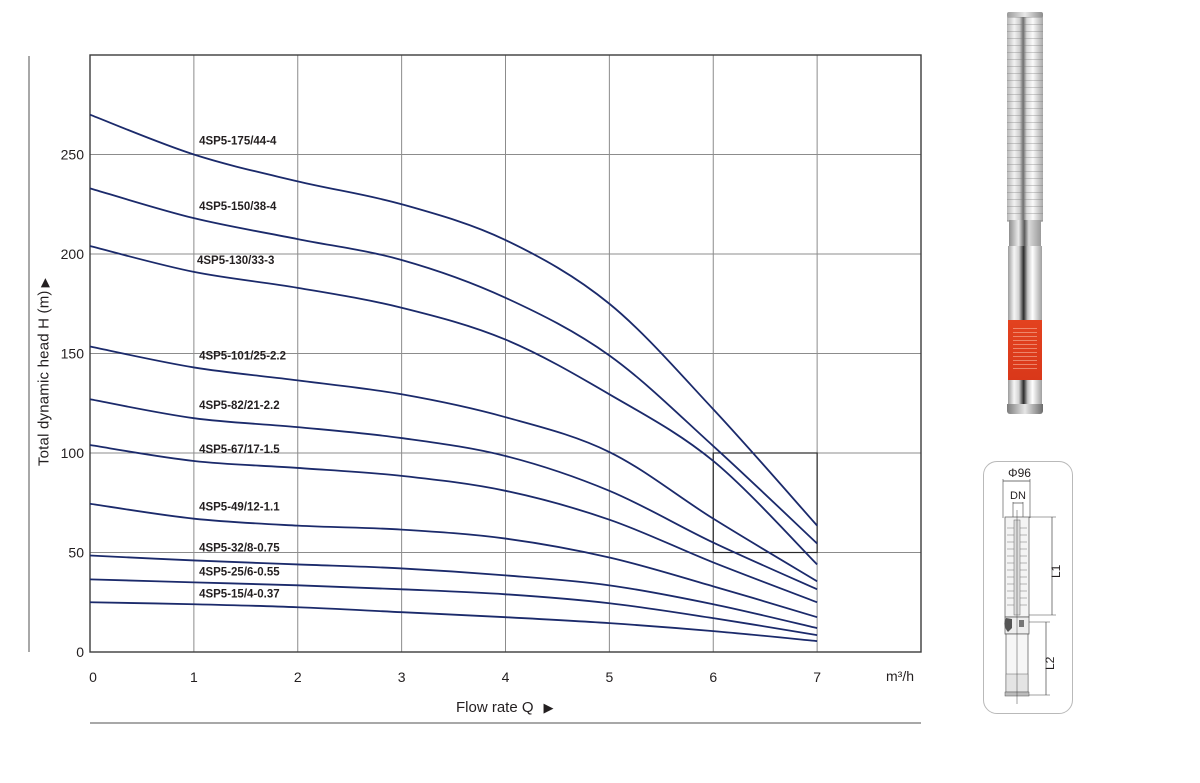 This screenshot has height=783, width=1200. I want to click on y-tick-label: 200, so click(73, 254).